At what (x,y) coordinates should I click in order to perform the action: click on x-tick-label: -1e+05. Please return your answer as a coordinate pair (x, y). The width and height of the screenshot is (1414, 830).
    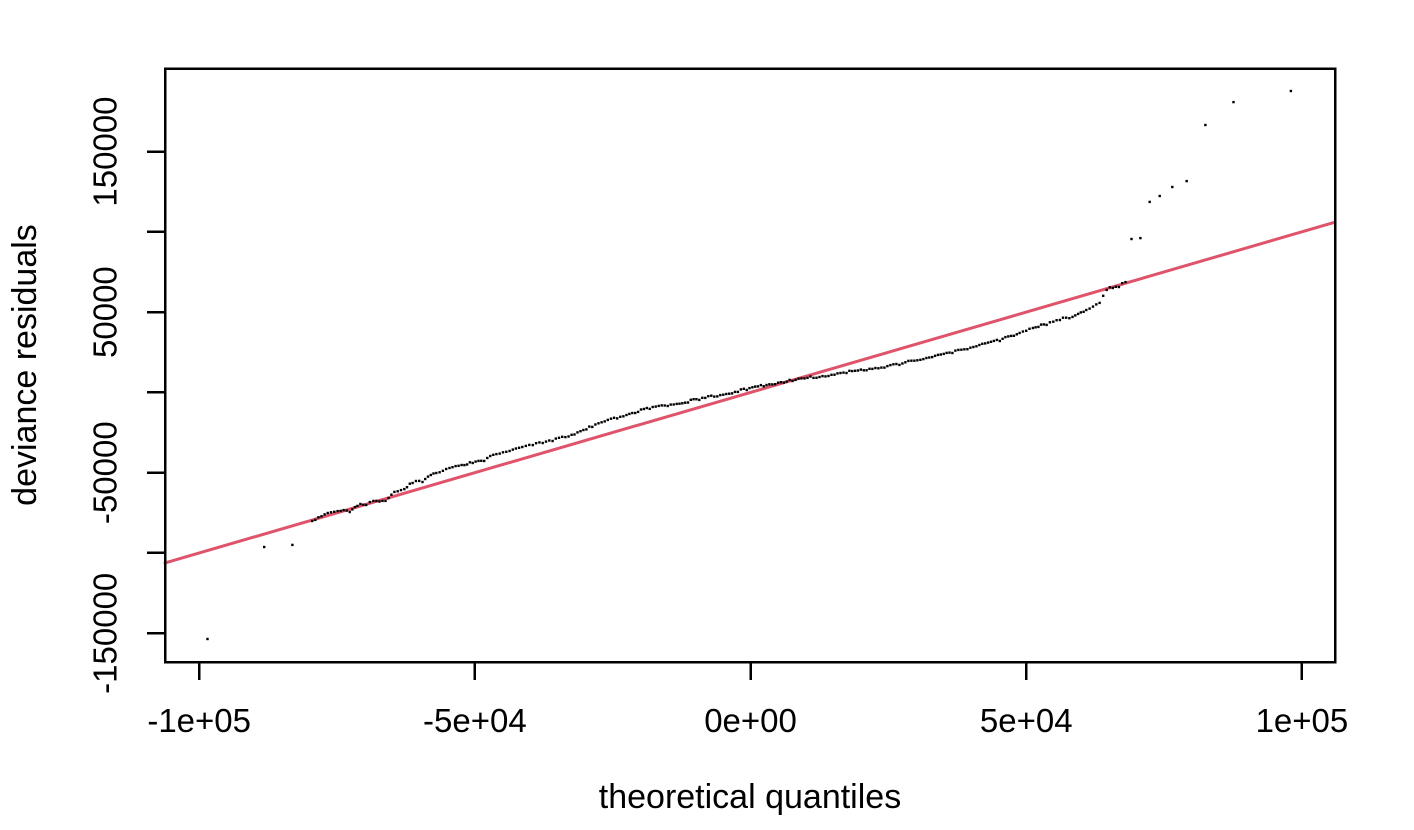
    Looking at the image, I should click on (199, 720).